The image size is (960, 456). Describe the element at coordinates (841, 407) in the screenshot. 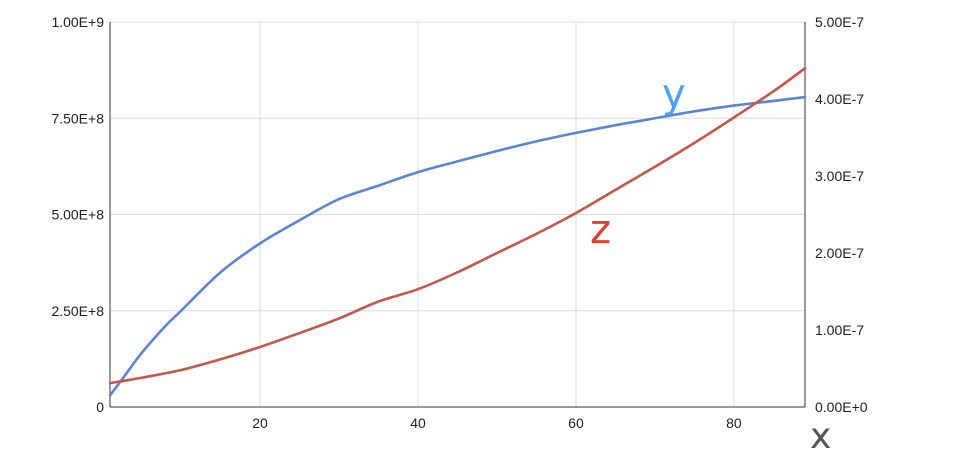

I see `y-right-tick-label: 0.00E+0` at that location.